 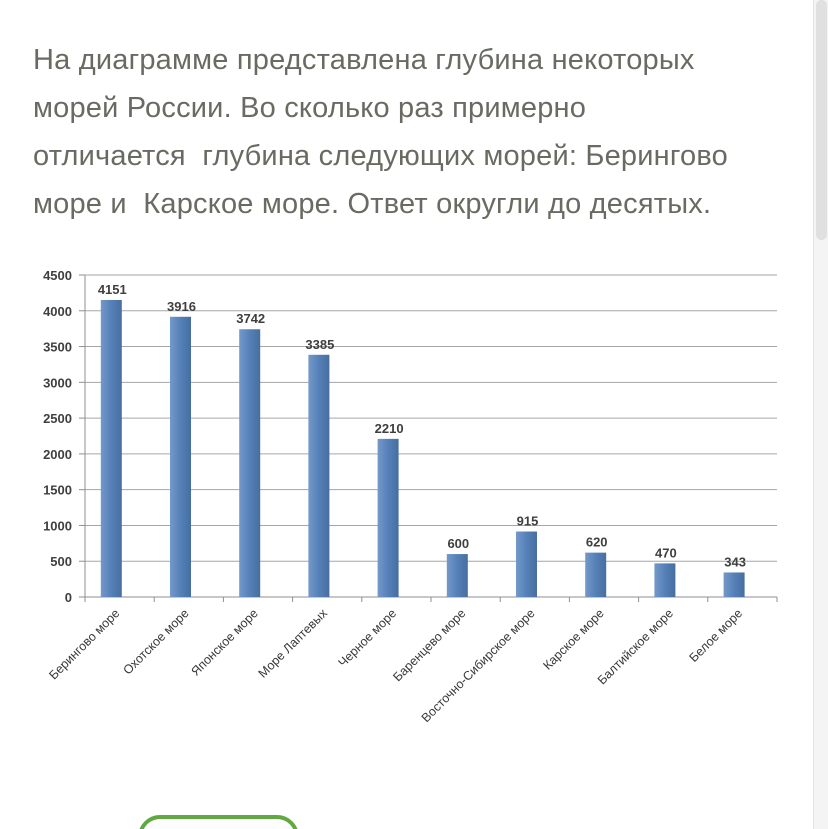 What do you see at coordinates (57, 454) in the screenshot?
I see `y-tick-label: 2000` at bounding box center [57, 454].